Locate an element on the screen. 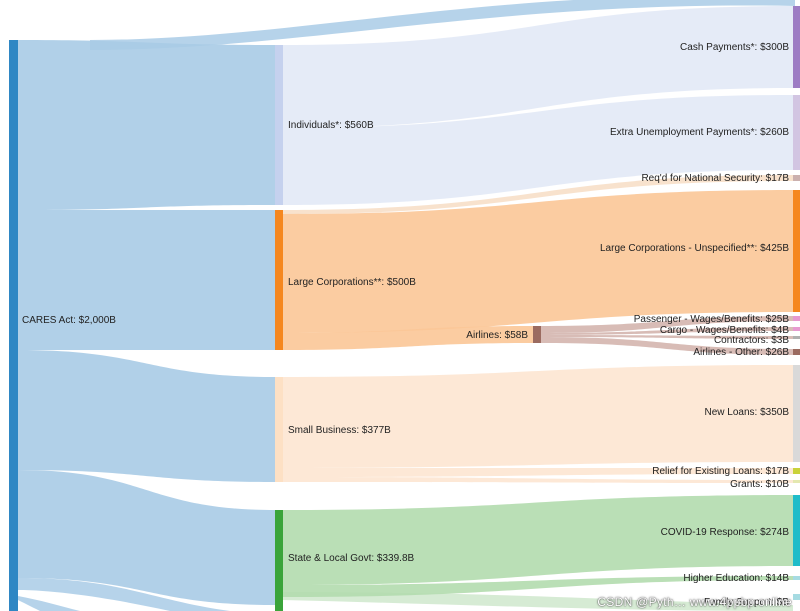 The height and width of the screenshot is (611, 800). label-relief: Relief for Existing Loans: $17B is located at coordinates (720, 471).